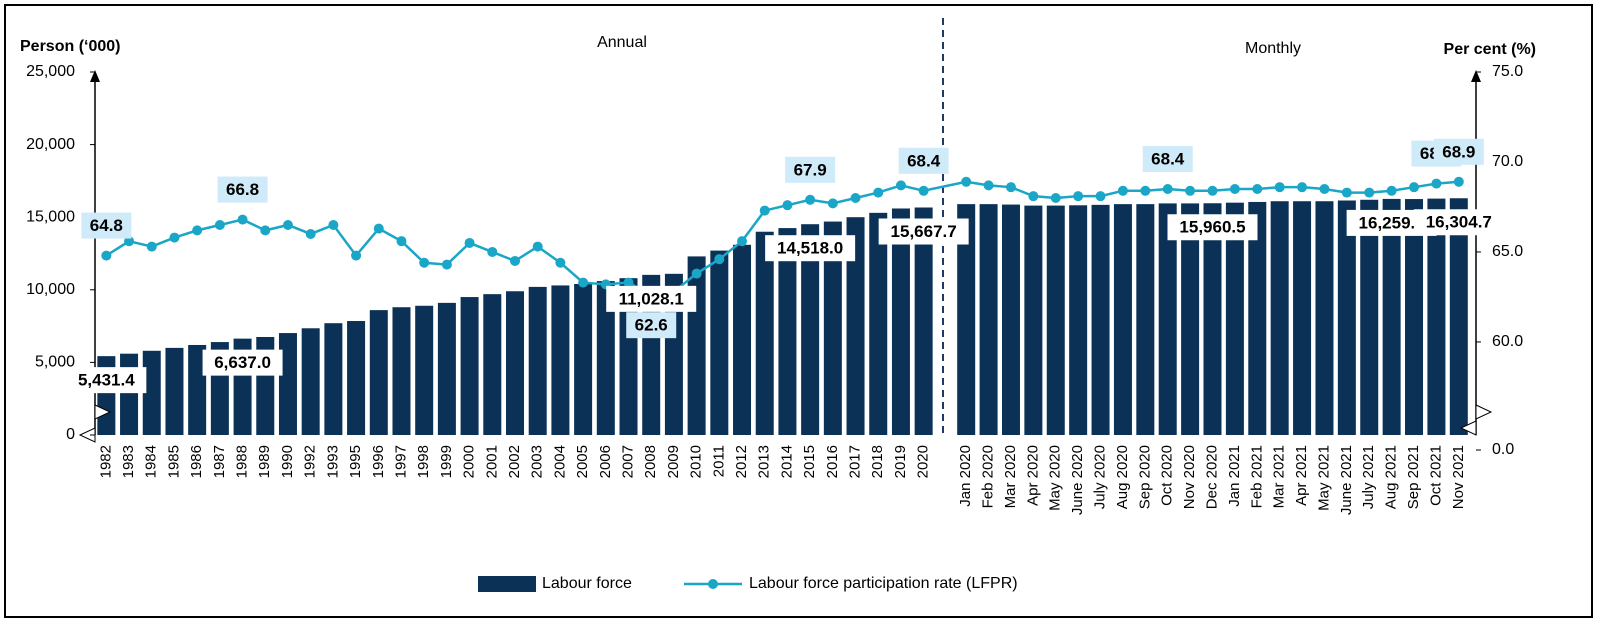  What do you see at coordinates (1323, 478) in the screenshot?
I see `x-tick-label: May 2021` at bounding box center [1323, 478].